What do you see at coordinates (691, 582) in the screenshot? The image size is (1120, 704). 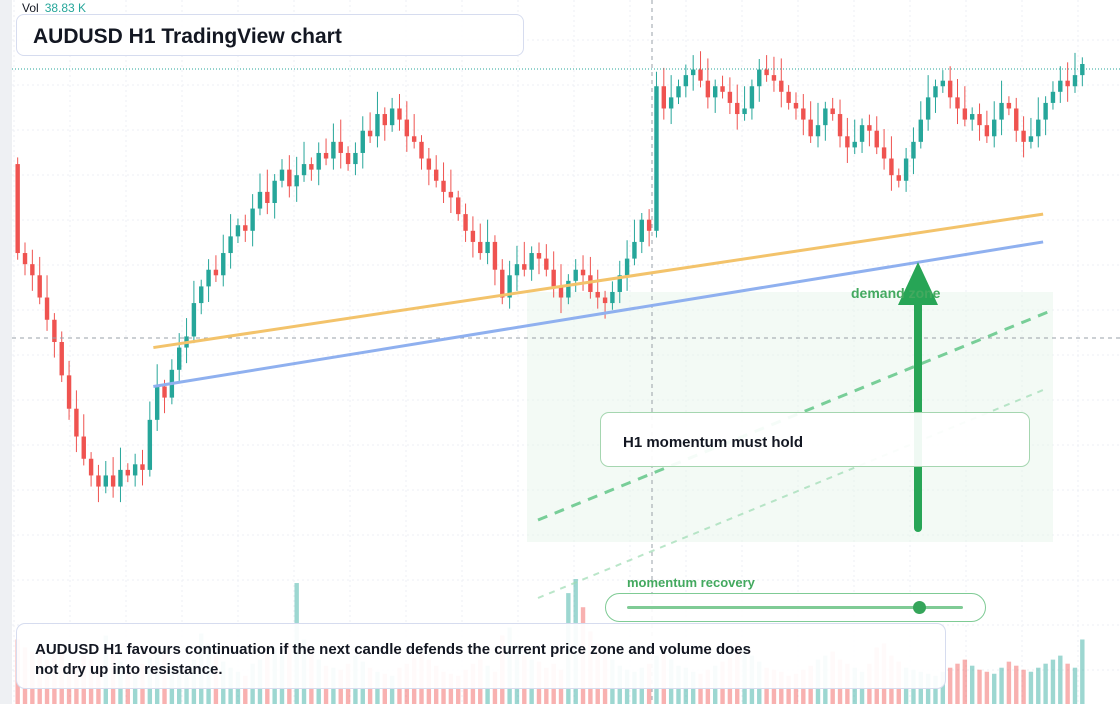 I see `momentum-slider-label: momentum recovery` at bounding box center [691, 582].